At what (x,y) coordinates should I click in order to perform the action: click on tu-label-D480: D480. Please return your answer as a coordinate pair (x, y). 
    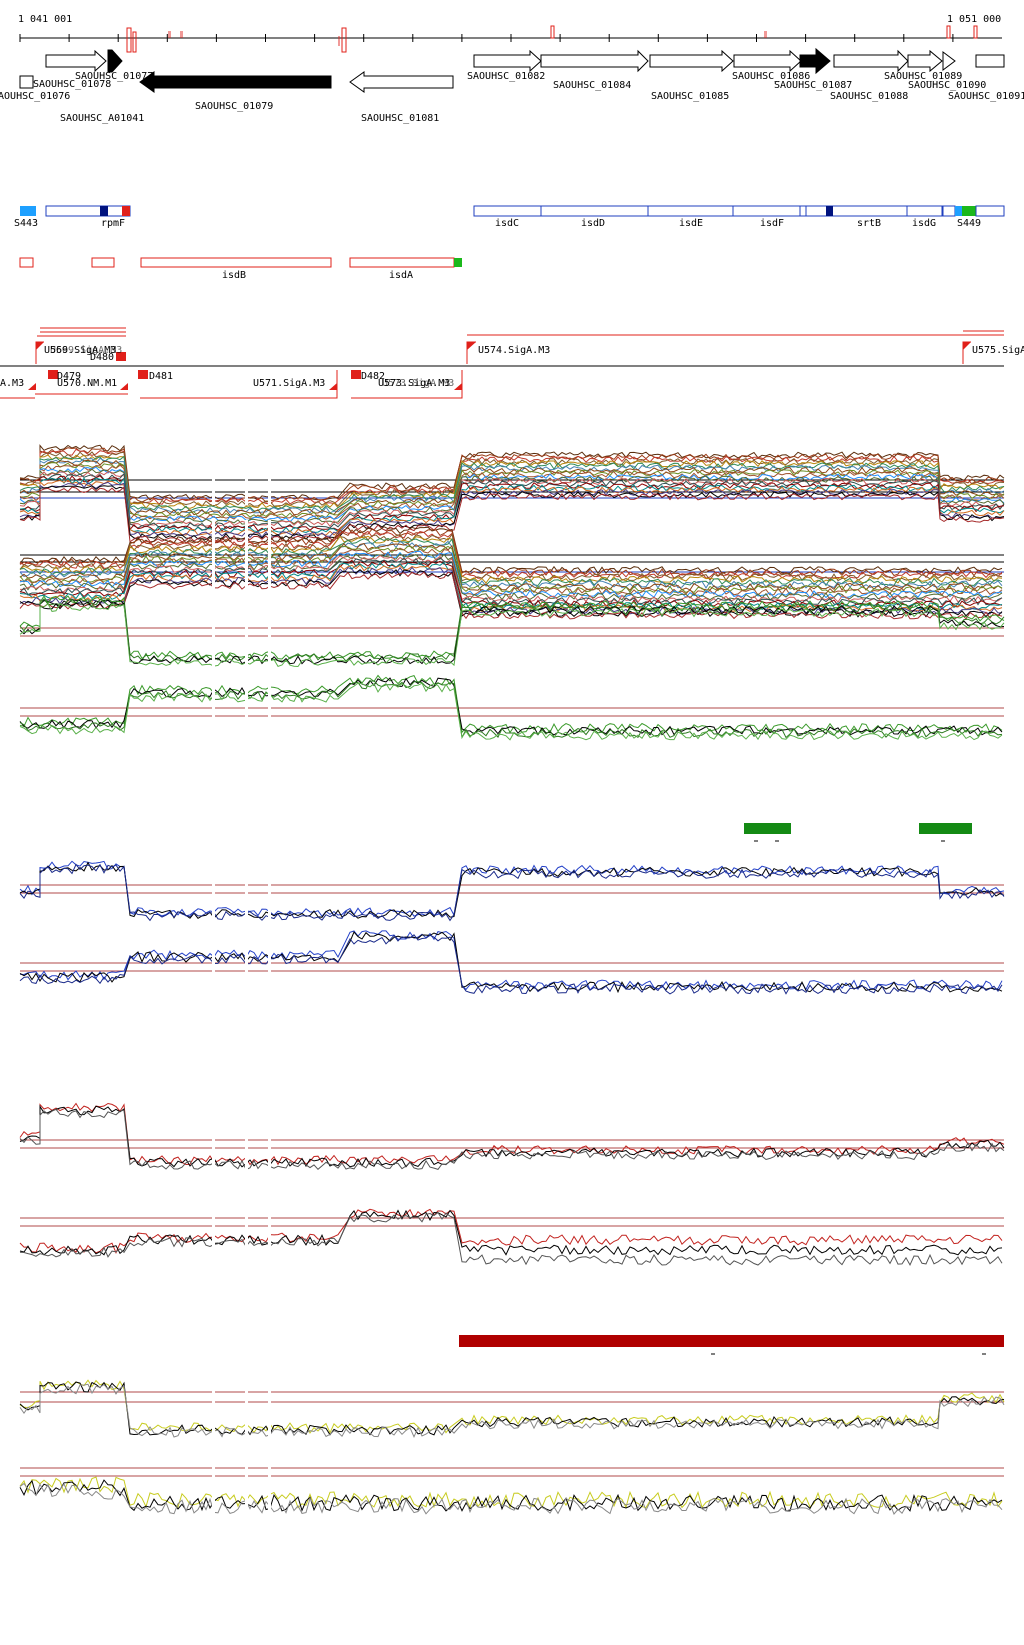
    Looking at the image, I should click on (102, 357).